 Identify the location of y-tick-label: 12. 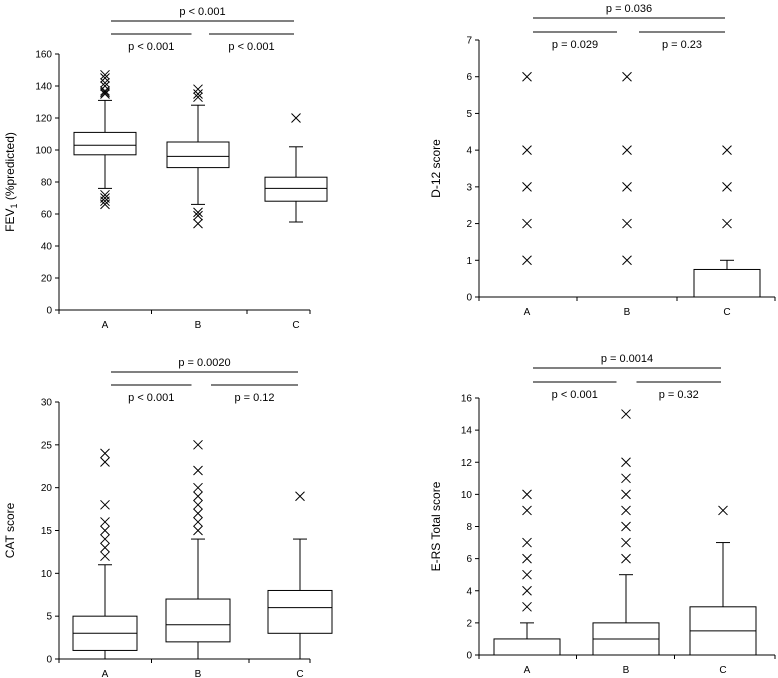
(467, 463).